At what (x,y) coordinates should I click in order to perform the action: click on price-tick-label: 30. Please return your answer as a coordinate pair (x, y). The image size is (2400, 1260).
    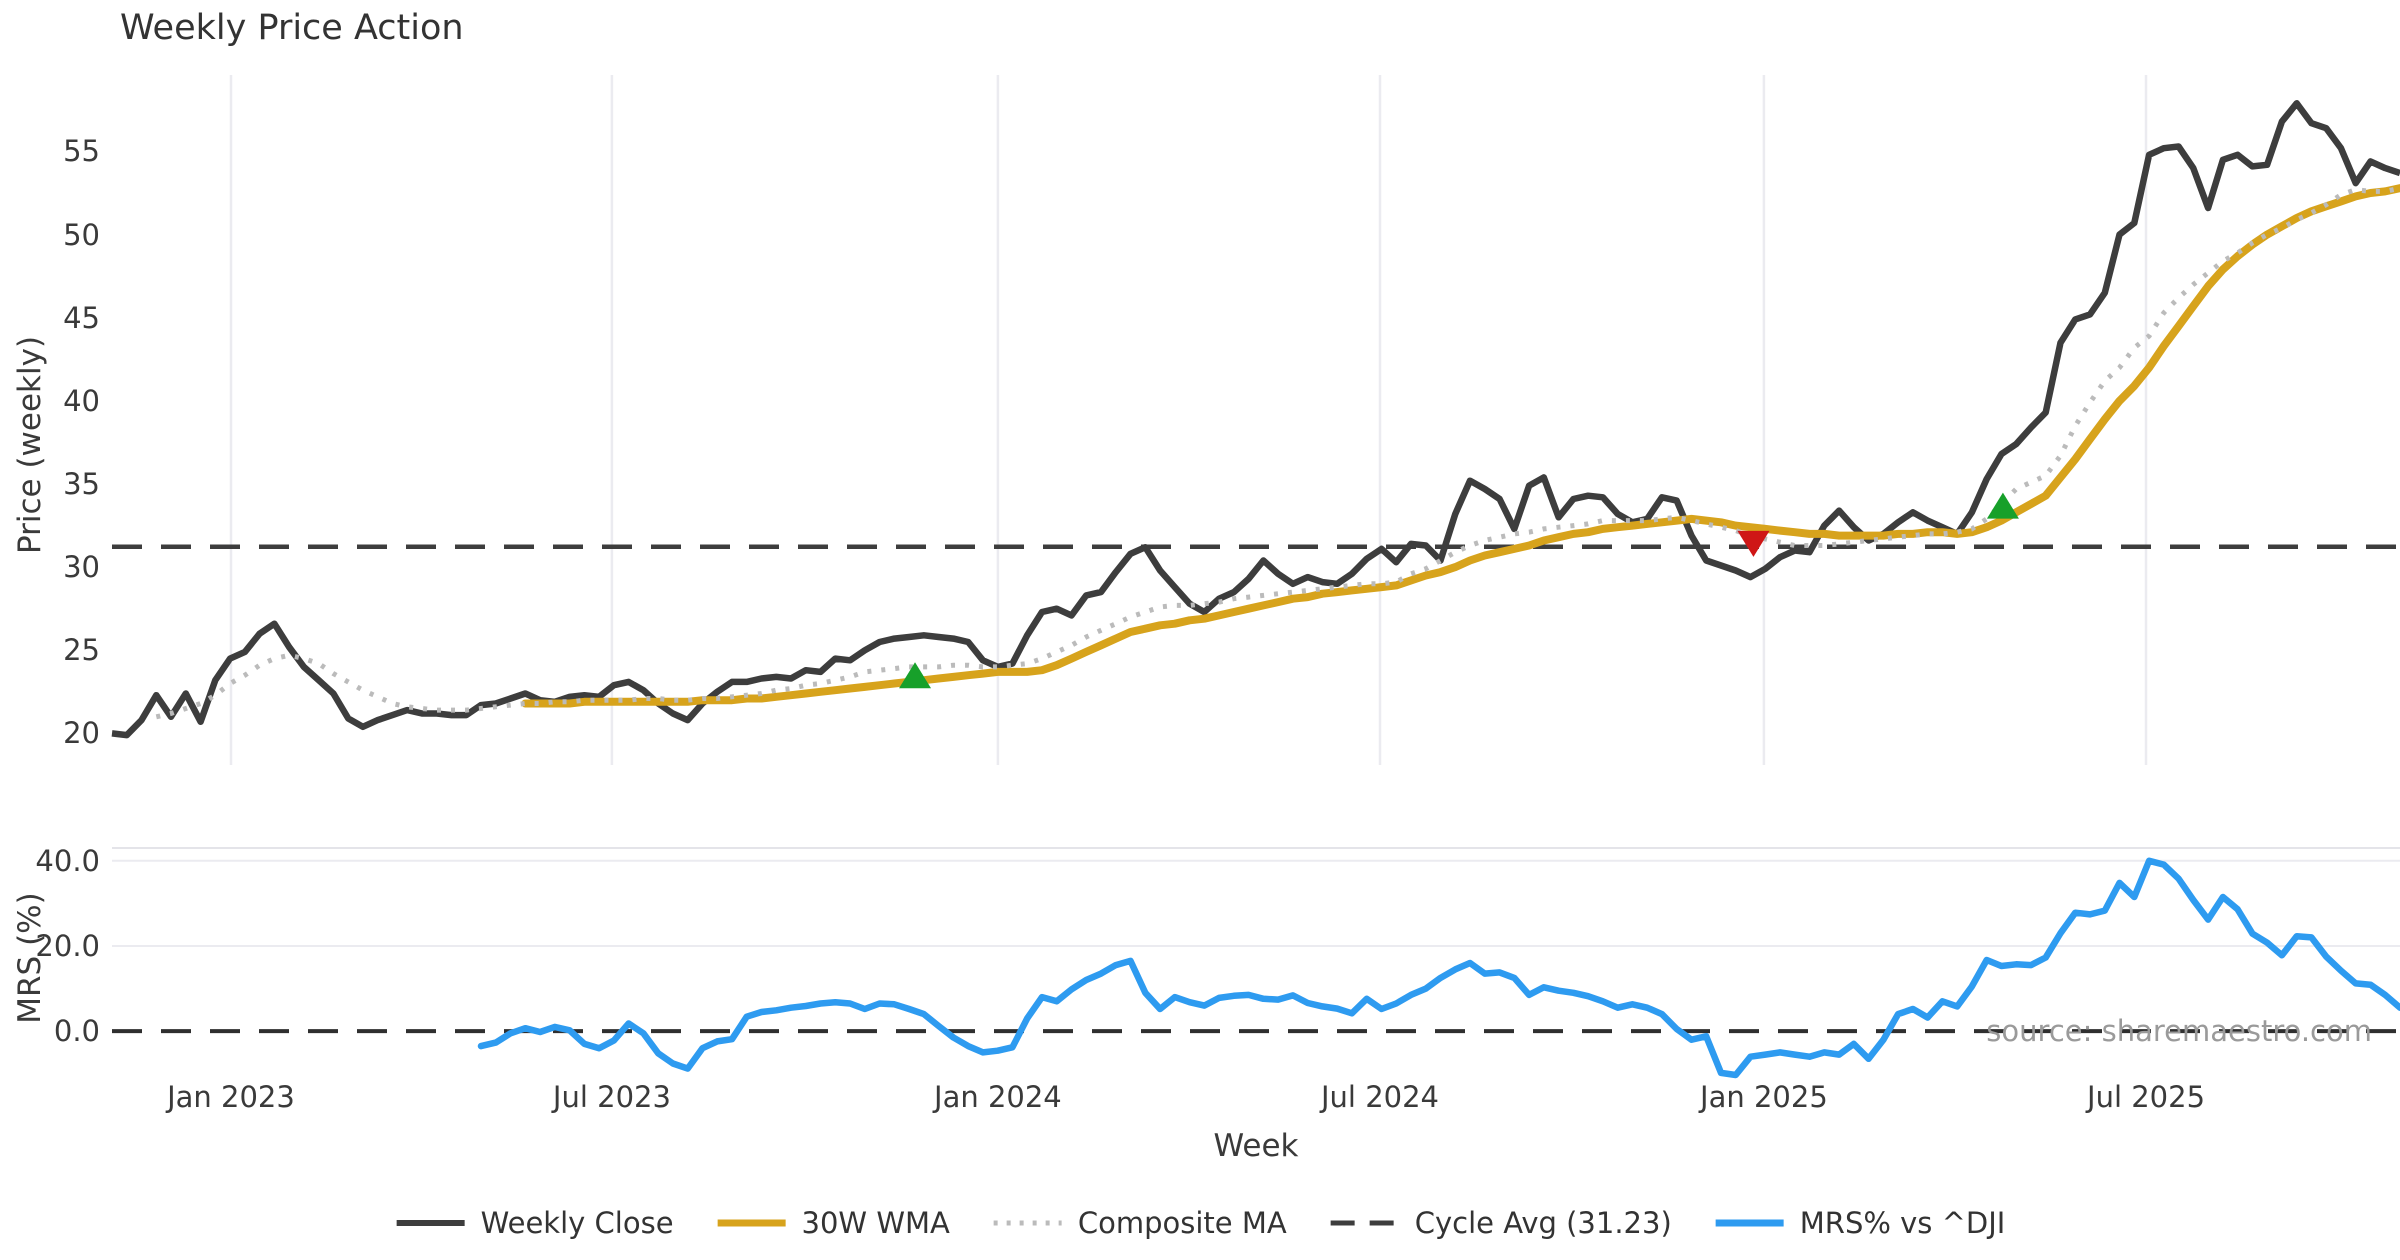
    Looking at the image, I should click on (81, 567).